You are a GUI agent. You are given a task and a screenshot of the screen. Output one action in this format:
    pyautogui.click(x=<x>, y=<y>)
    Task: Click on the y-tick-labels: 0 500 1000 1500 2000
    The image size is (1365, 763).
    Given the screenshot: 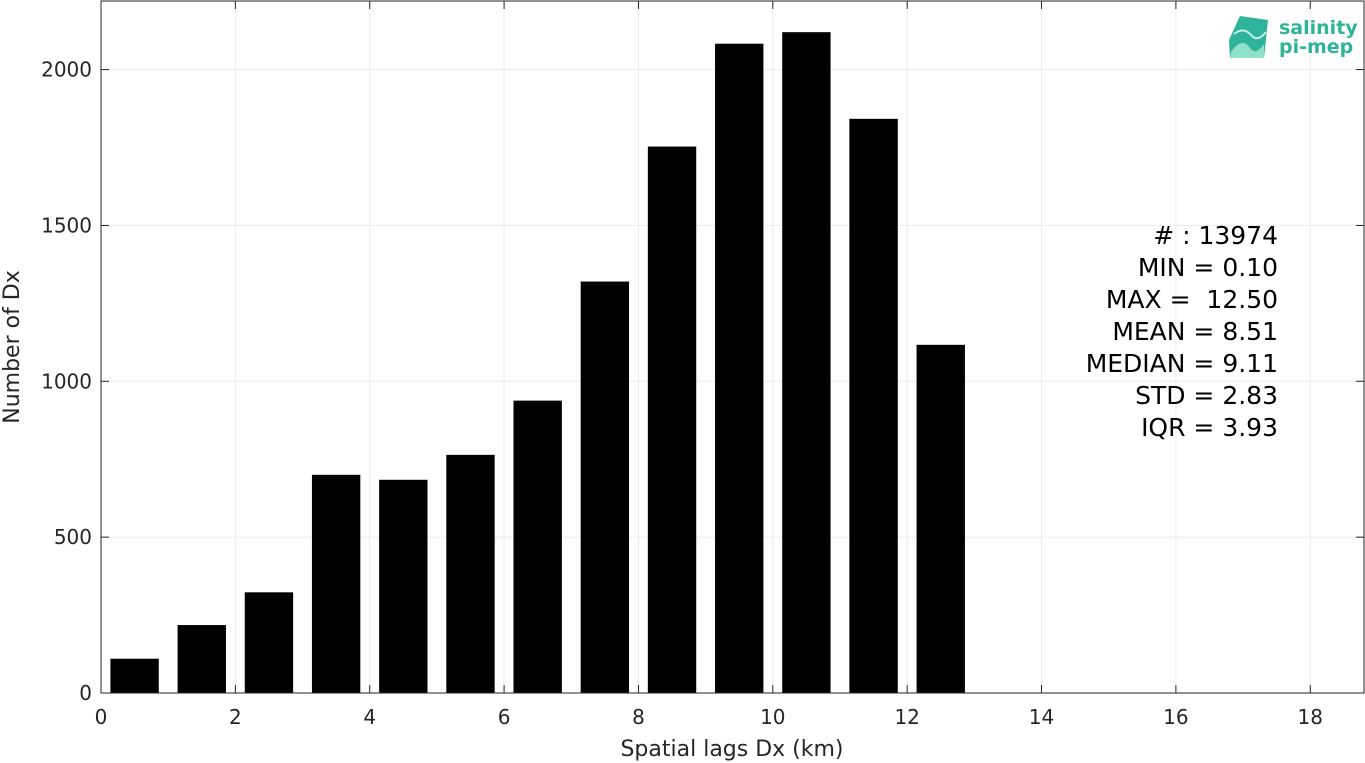 What is the action you would take?
    pyautogui.click(x=66, y=381)
    